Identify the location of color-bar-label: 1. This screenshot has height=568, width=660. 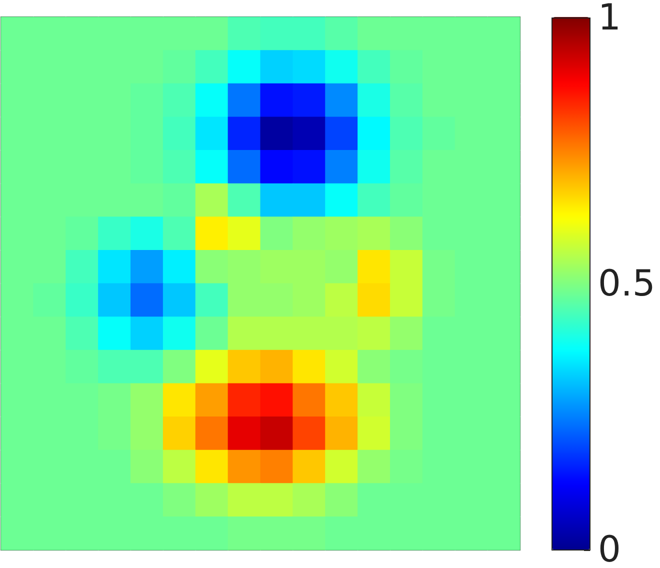
(609, 19).